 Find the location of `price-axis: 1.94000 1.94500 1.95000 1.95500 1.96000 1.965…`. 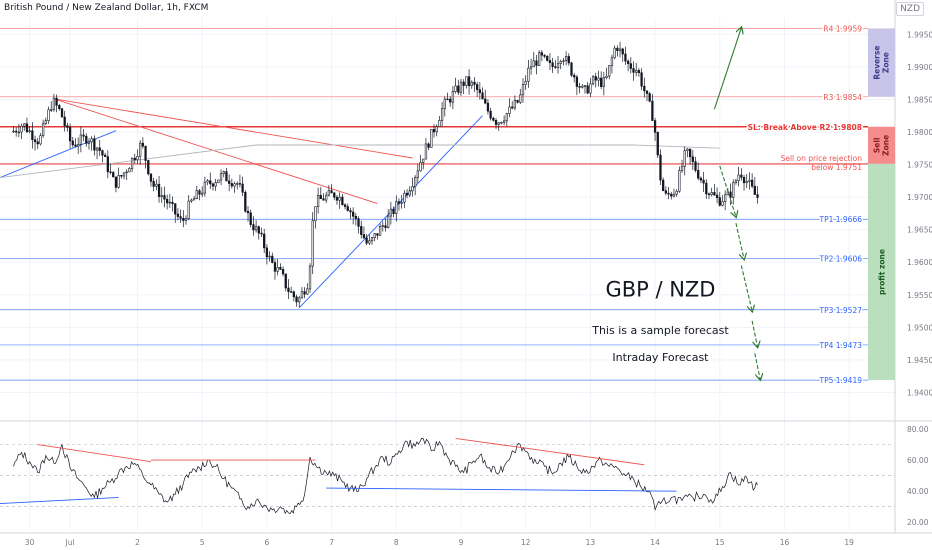

price-axis: 1.94000 1.94500 1.95000 1.95500 1.96000 1.965… is located at coordinates (919, 213).